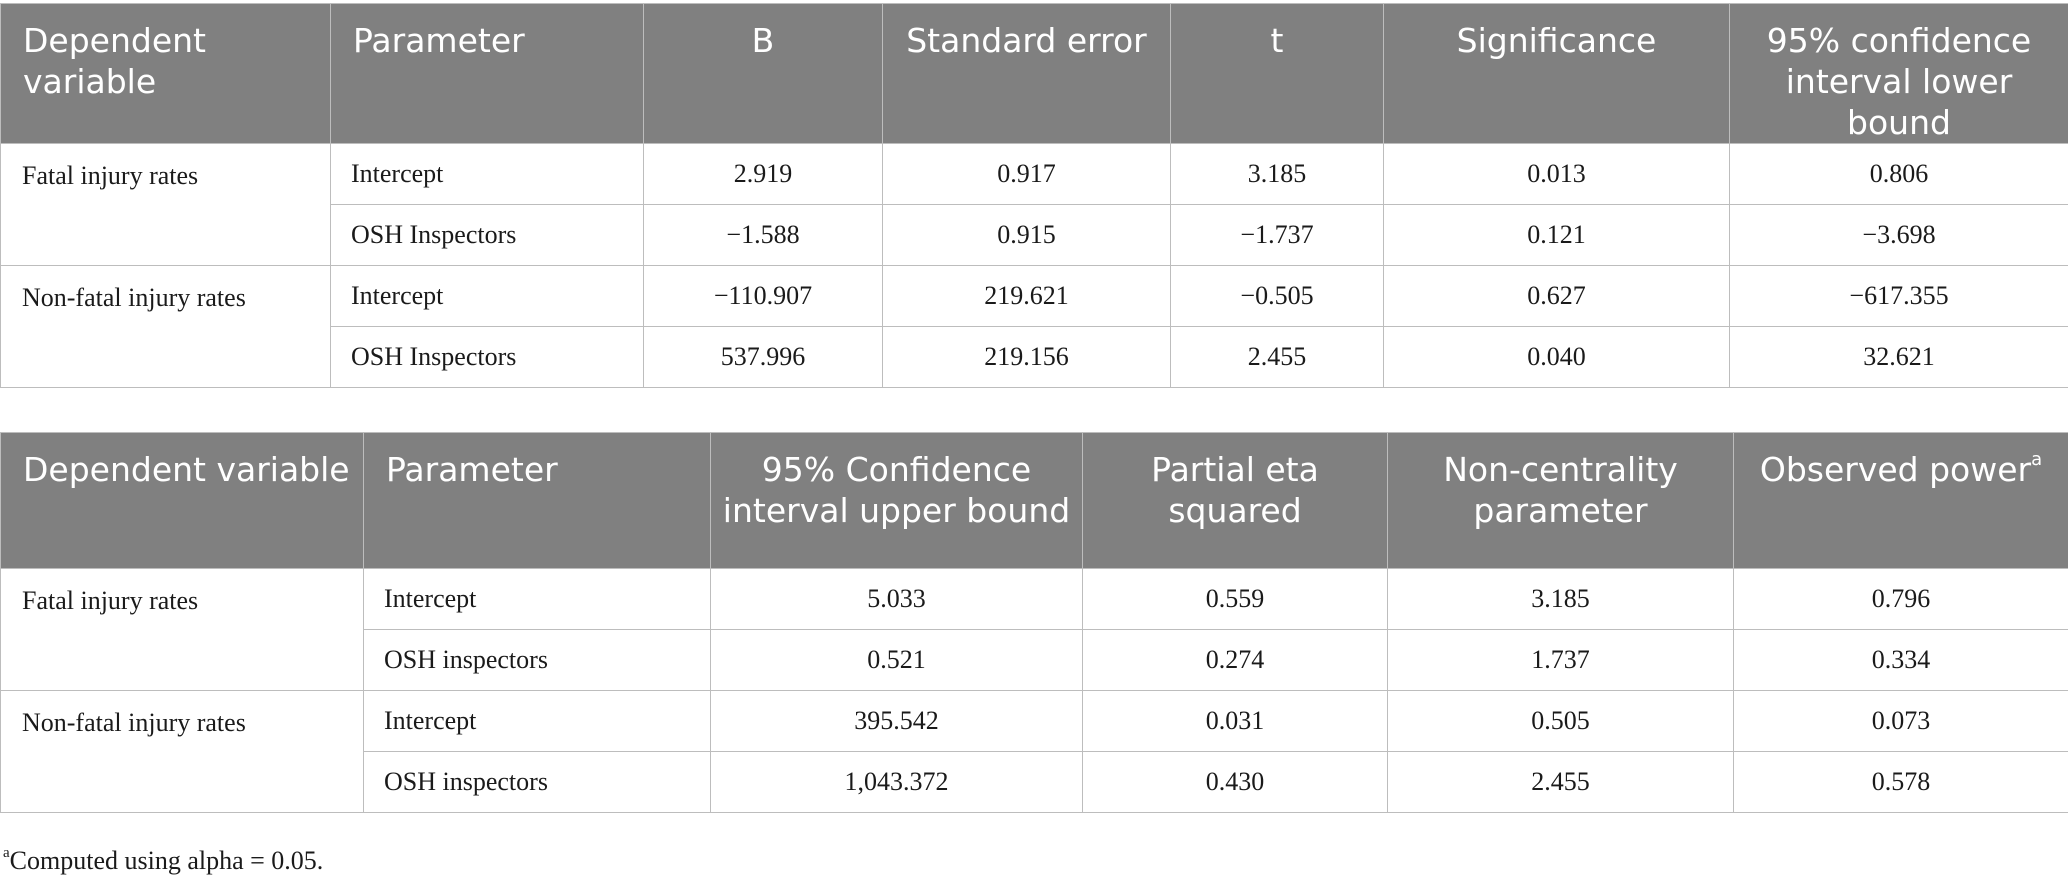 The height and width of the screenshot is (883, 2068). Describe the element at coordinates (1900, 721) in the screenshot. I see `value-cell: 0.073` at that location.